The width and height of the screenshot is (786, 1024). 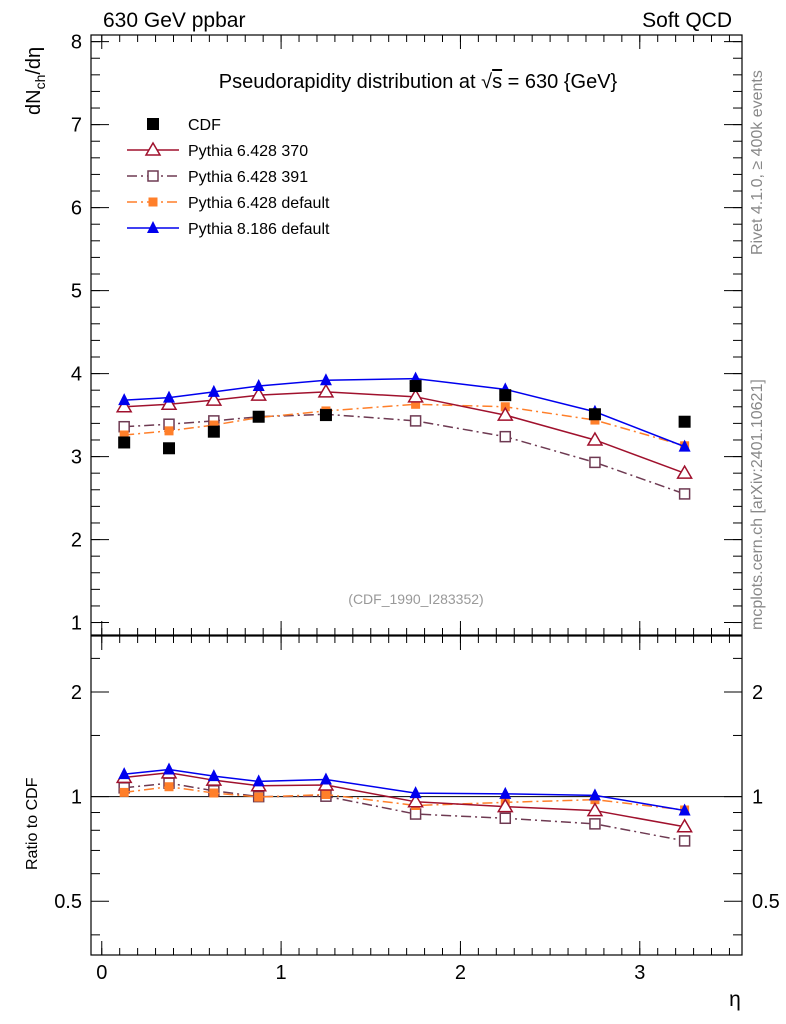 I want to click on ratio-y-tick-label: 0.5, so click(x=68, y=902).